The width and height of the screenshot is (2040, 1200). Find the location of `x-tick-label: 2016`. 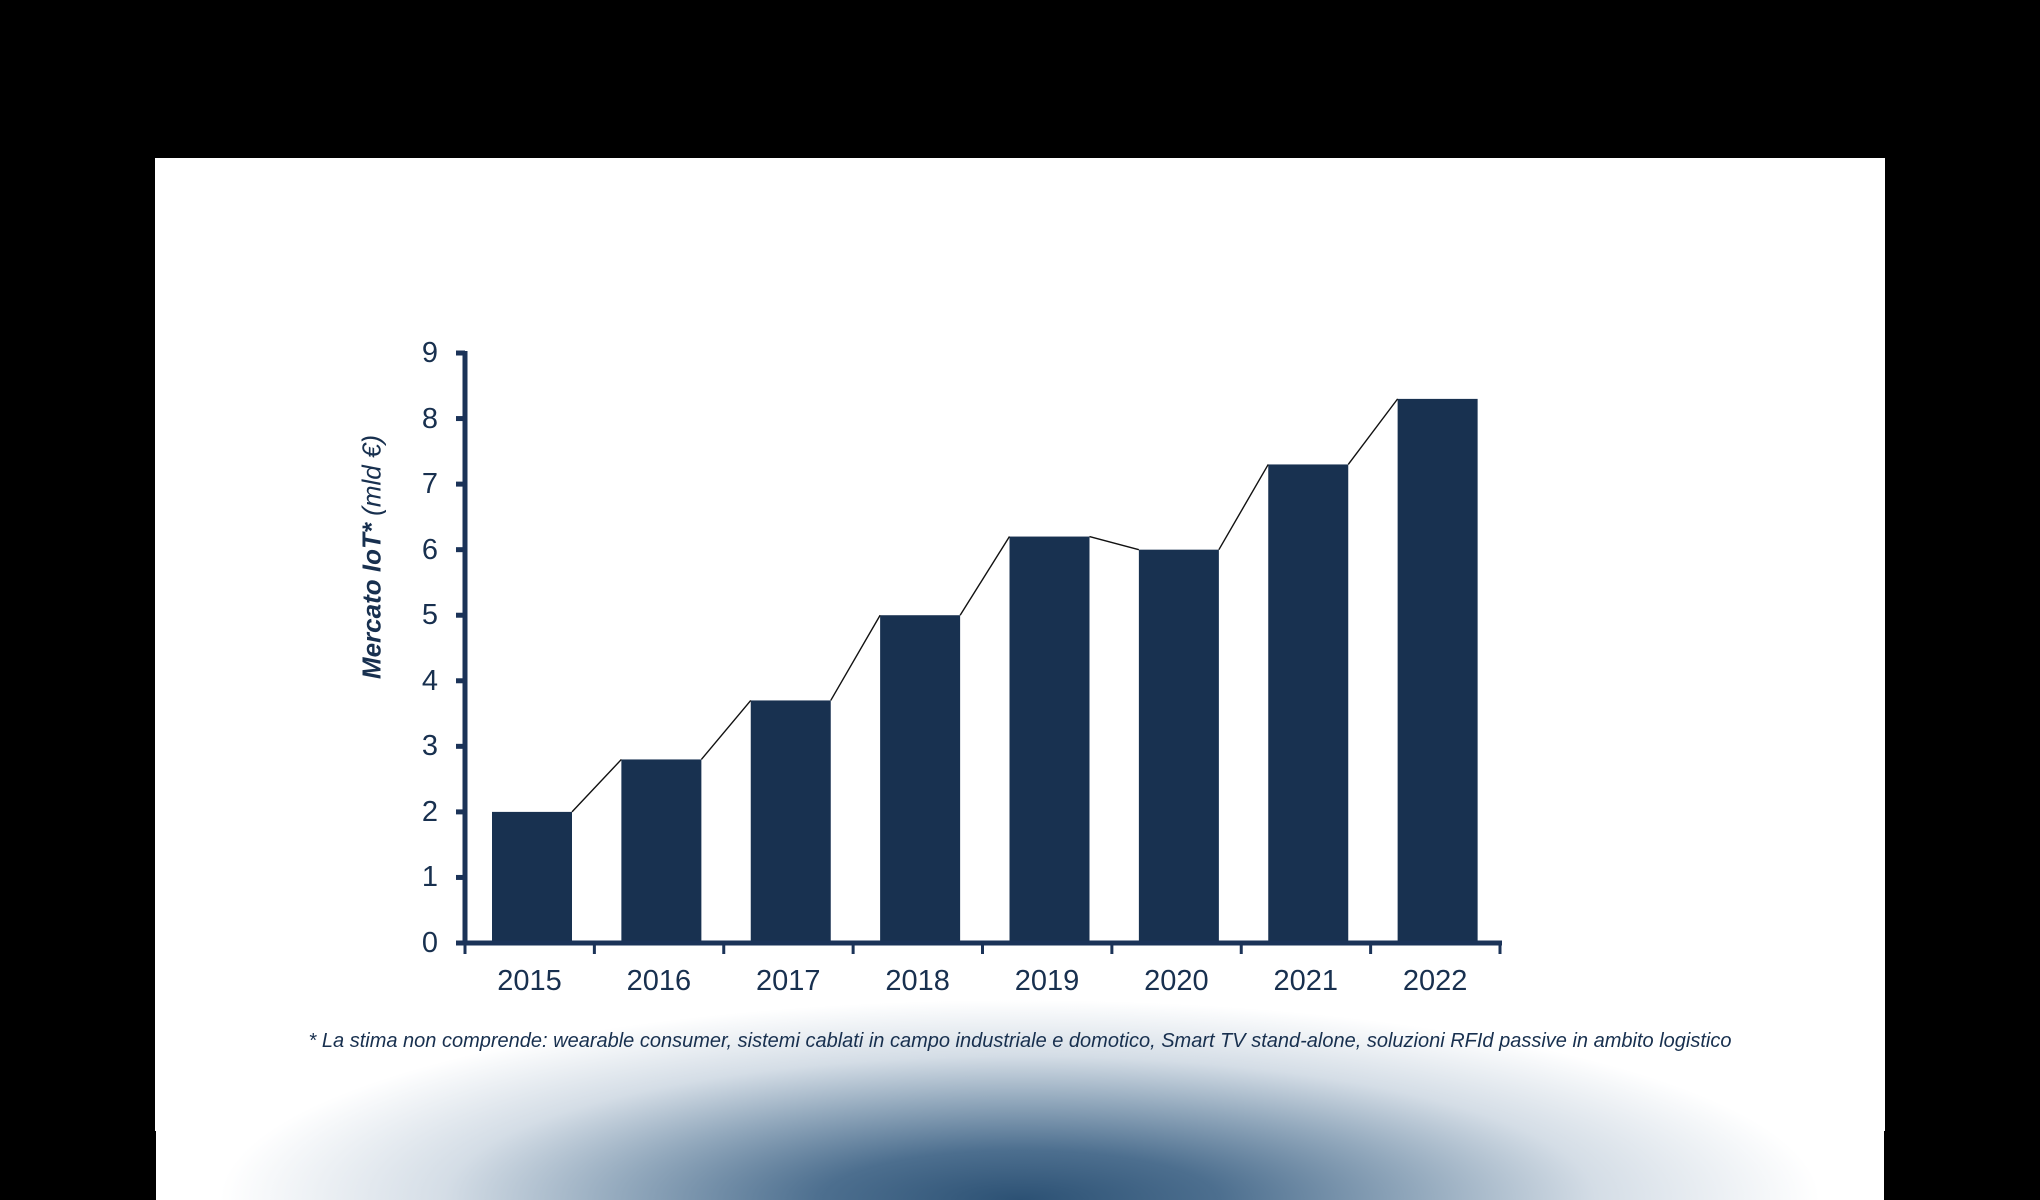

x-tick-label: 2016 is located at coordinates (659, 981).